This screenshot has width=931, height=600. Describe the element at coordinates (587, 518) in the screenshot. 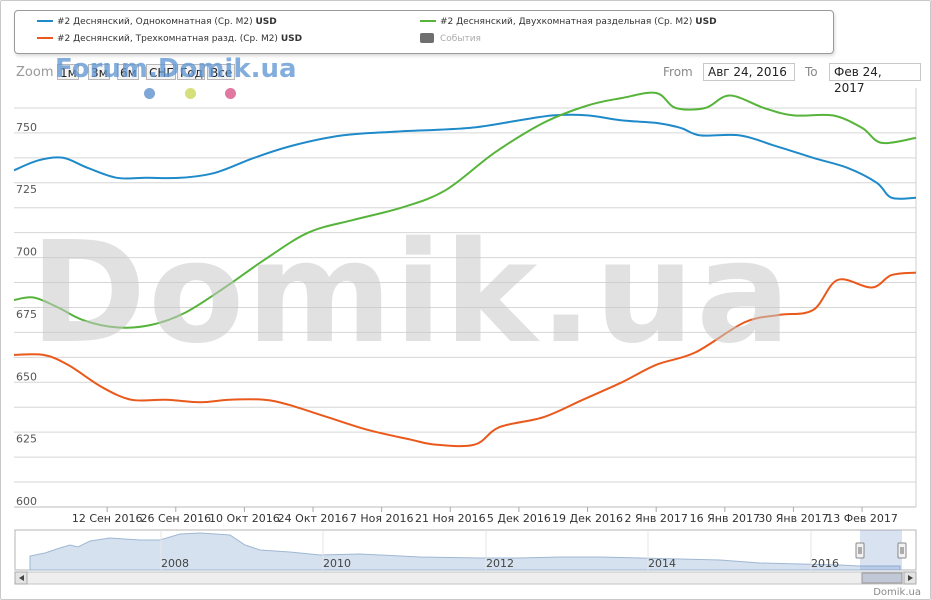

I see `x-tick-label: 19 Дек 2016` at that location.